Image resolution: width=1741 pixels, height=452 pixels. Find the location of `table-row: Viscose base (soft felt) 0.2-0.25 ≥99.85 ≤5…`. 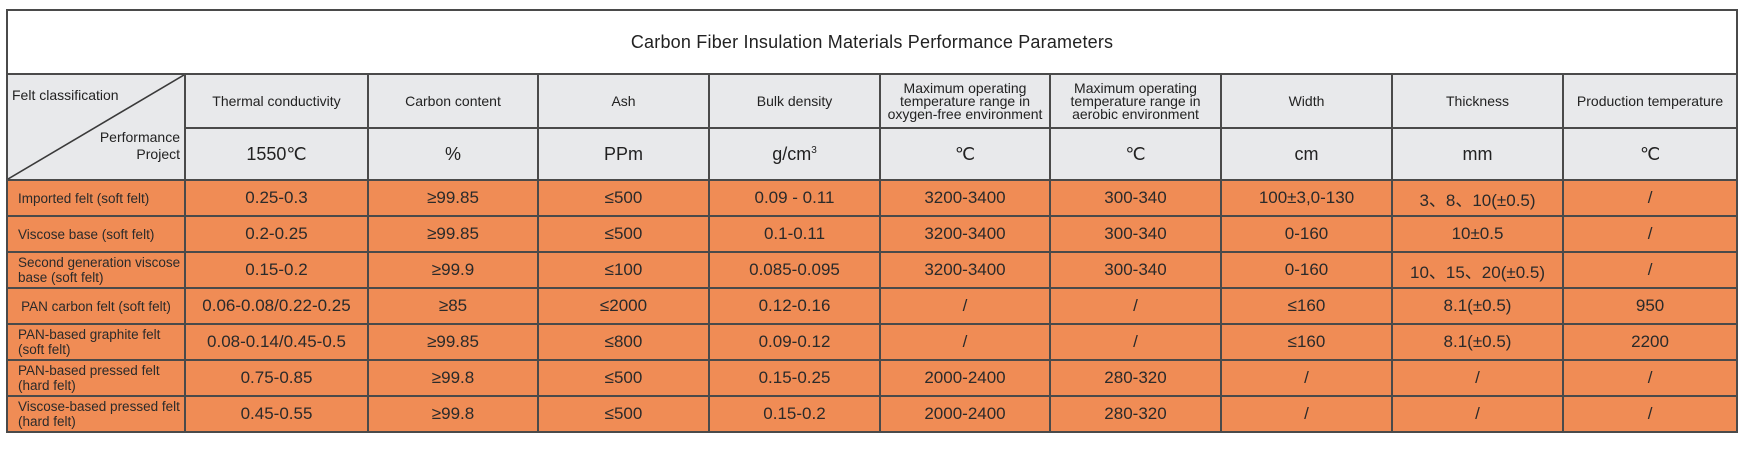

table-row: Viscose base (soft felt) 0.2-0.25 ≥99.85 ≤5… is located at coordinates (872, 234).